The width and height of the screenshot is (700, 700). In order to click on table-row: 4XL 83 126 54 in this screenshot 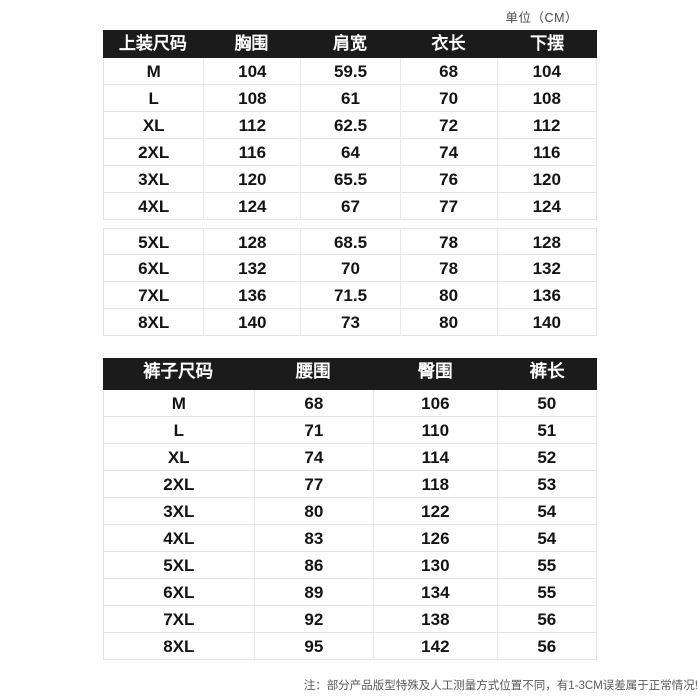, I will do `click(350, 538)`.